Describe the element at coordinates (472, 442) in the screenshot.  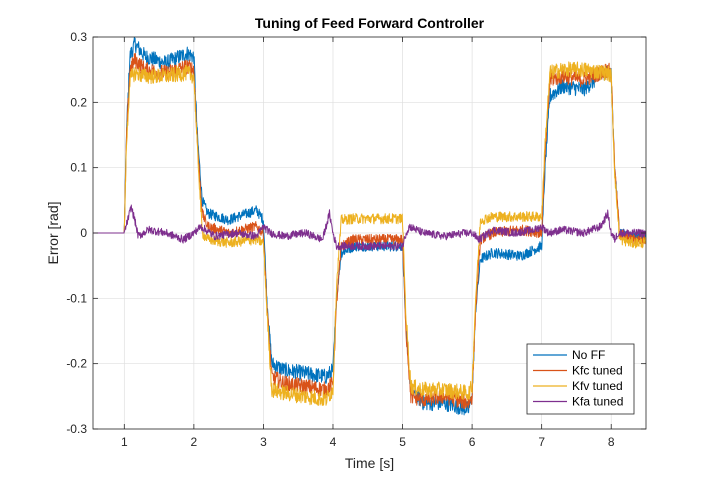
I see `x-tick-label: 6` at that location.